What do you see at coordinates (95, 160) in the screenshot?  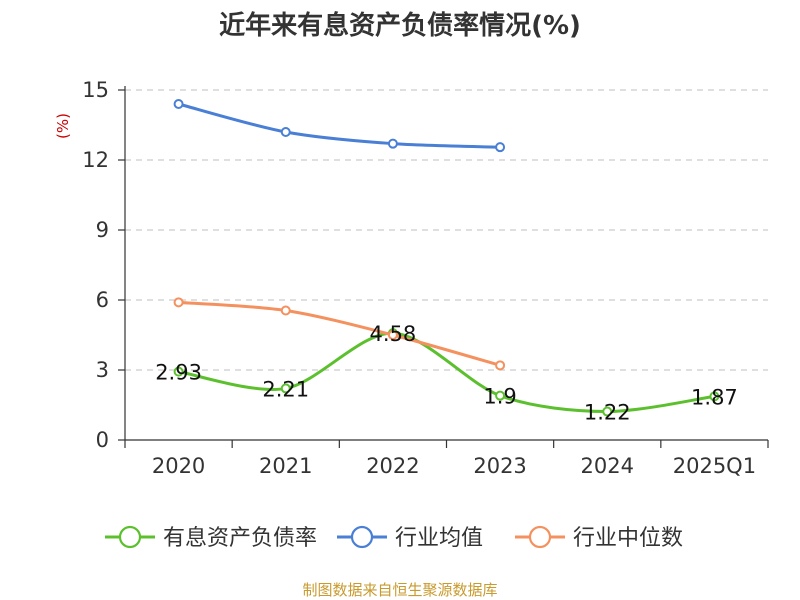 I see `y-tick-label: 12` at bounding box center [95, 160].